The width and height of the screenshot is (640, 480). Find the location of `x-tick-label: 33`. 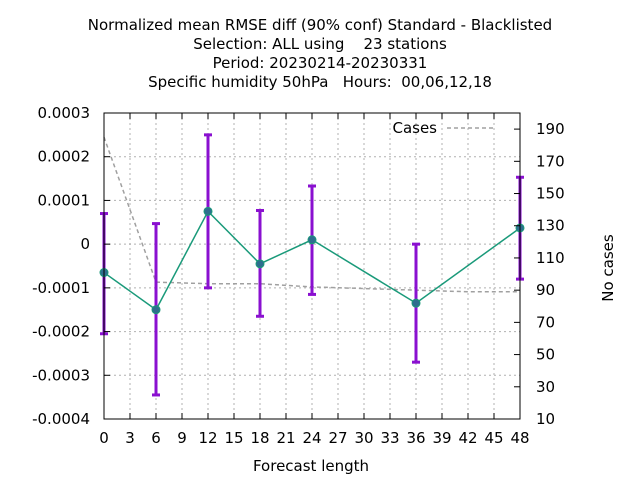

x-tick-label: 33 is located at coordinates (389, 438).